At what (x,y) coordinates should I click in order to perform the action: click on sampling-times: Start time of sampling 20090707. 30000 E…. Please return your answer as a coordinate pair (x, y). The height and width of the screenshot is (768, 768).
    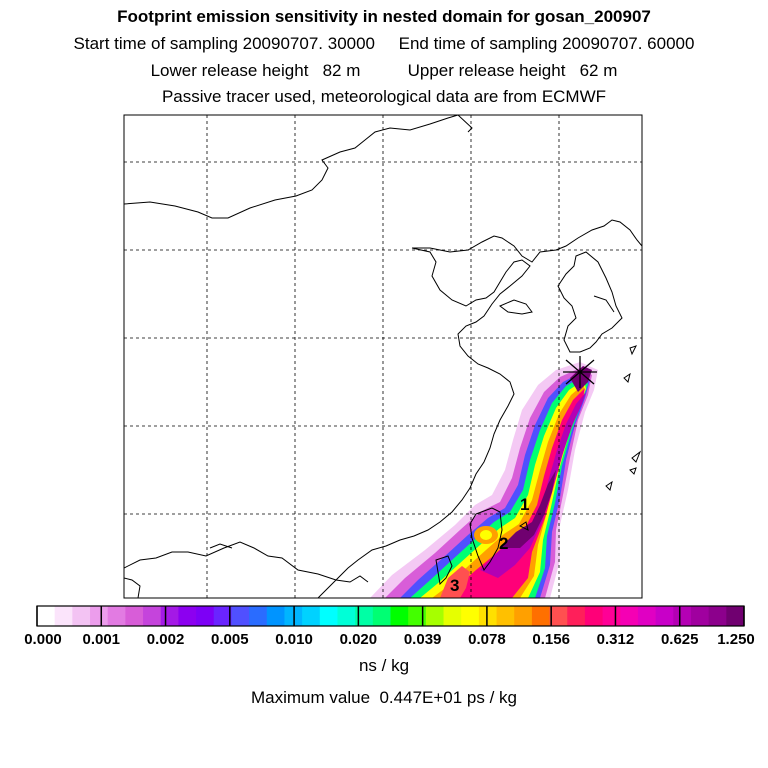
    Looking at the image, I should click on (384, 43).